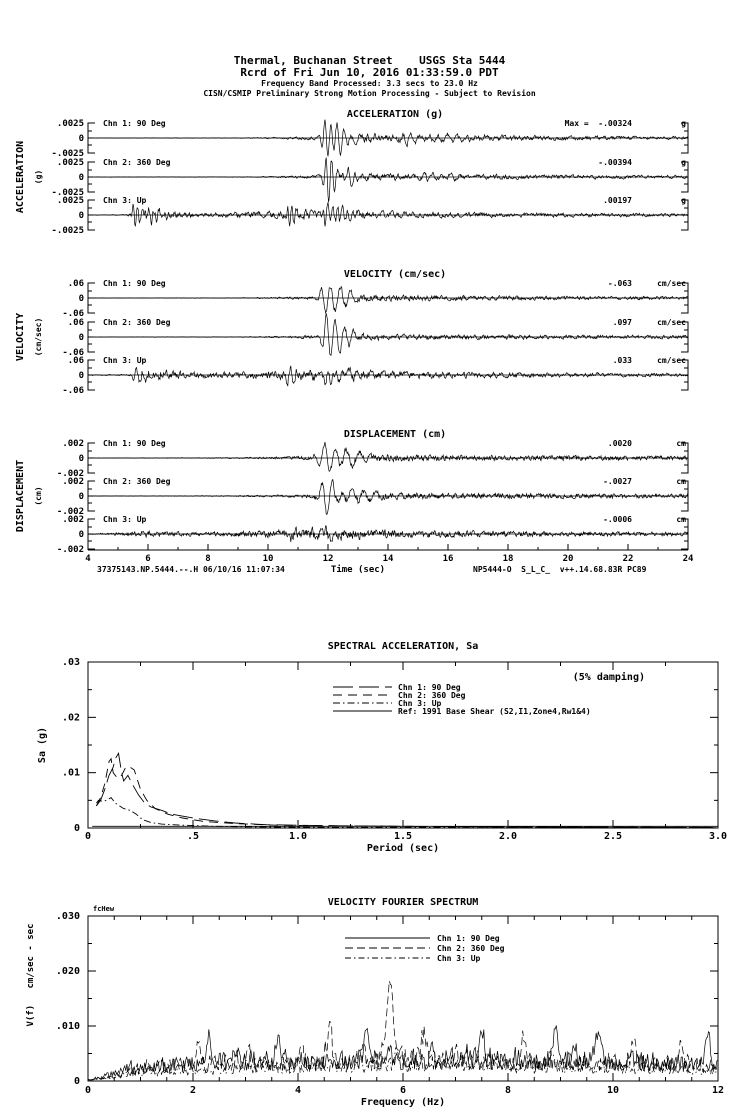 The image size is (739, 1115). What do you see at coordinates (88, 559) in the screenshot?
I see `time-tick-label: 4` at bounding box center [88, 559].